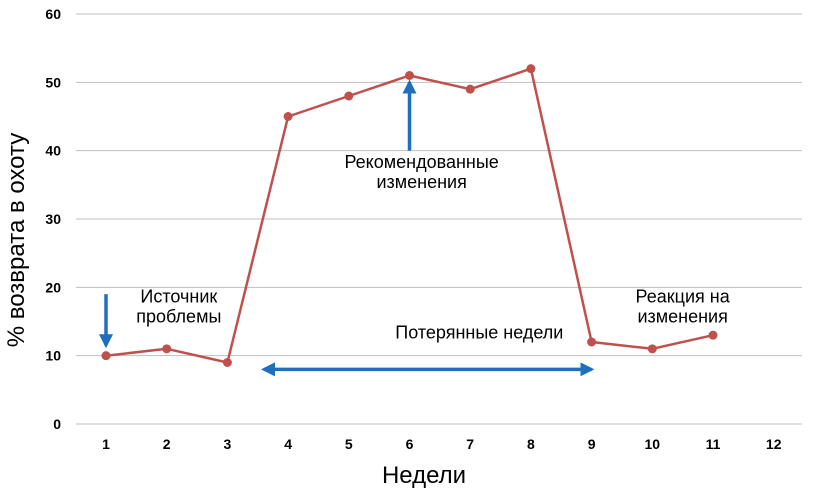 This screenshot has width=820, height=501. What do you see at coordinates (592, 444) in the screenshot?
I see `x-tick-label: 9` at bounding box center [592, 444].